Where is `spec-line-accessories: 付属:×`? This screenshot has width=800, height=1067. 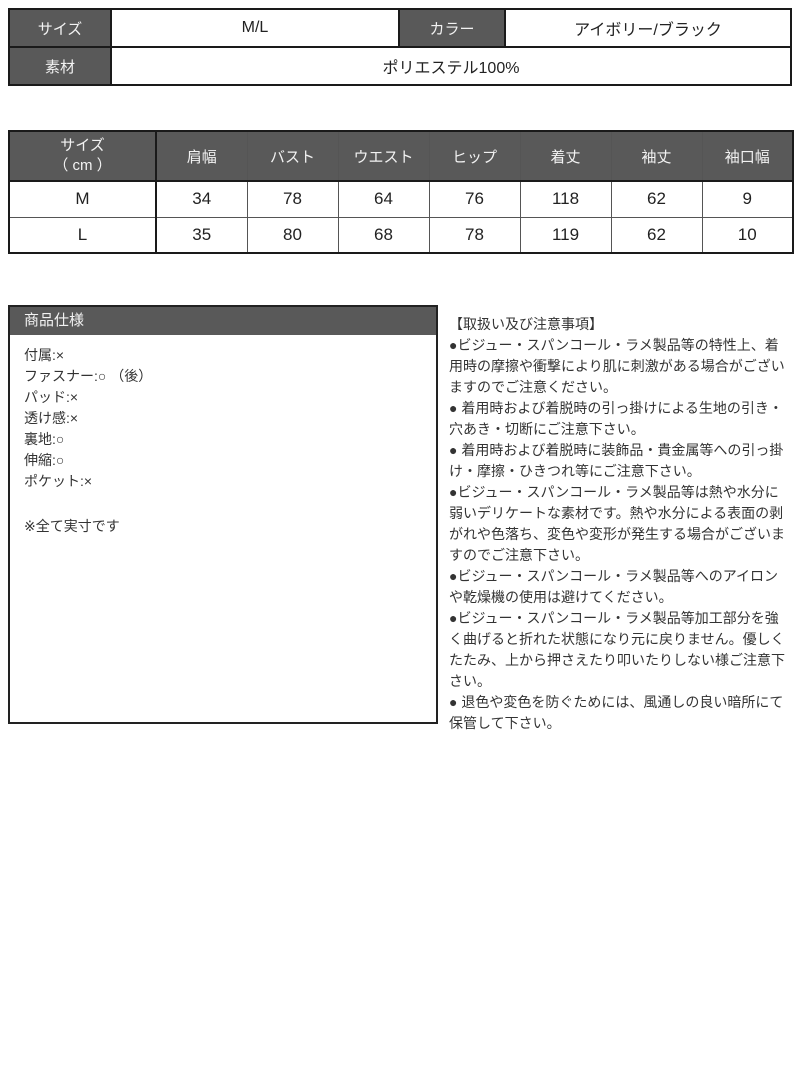 spec-line-accessories: 付属:× is located at coordinates (44, 355).